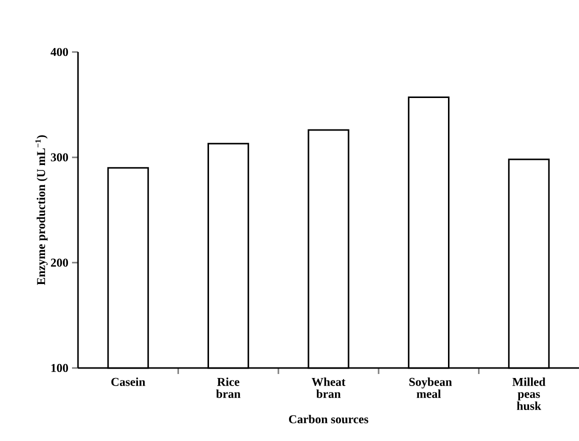 The image size is (579, 441). Describe the element at coordinates (59, 157) in the screenshot. I see `y-tick-label: 300` at that location.